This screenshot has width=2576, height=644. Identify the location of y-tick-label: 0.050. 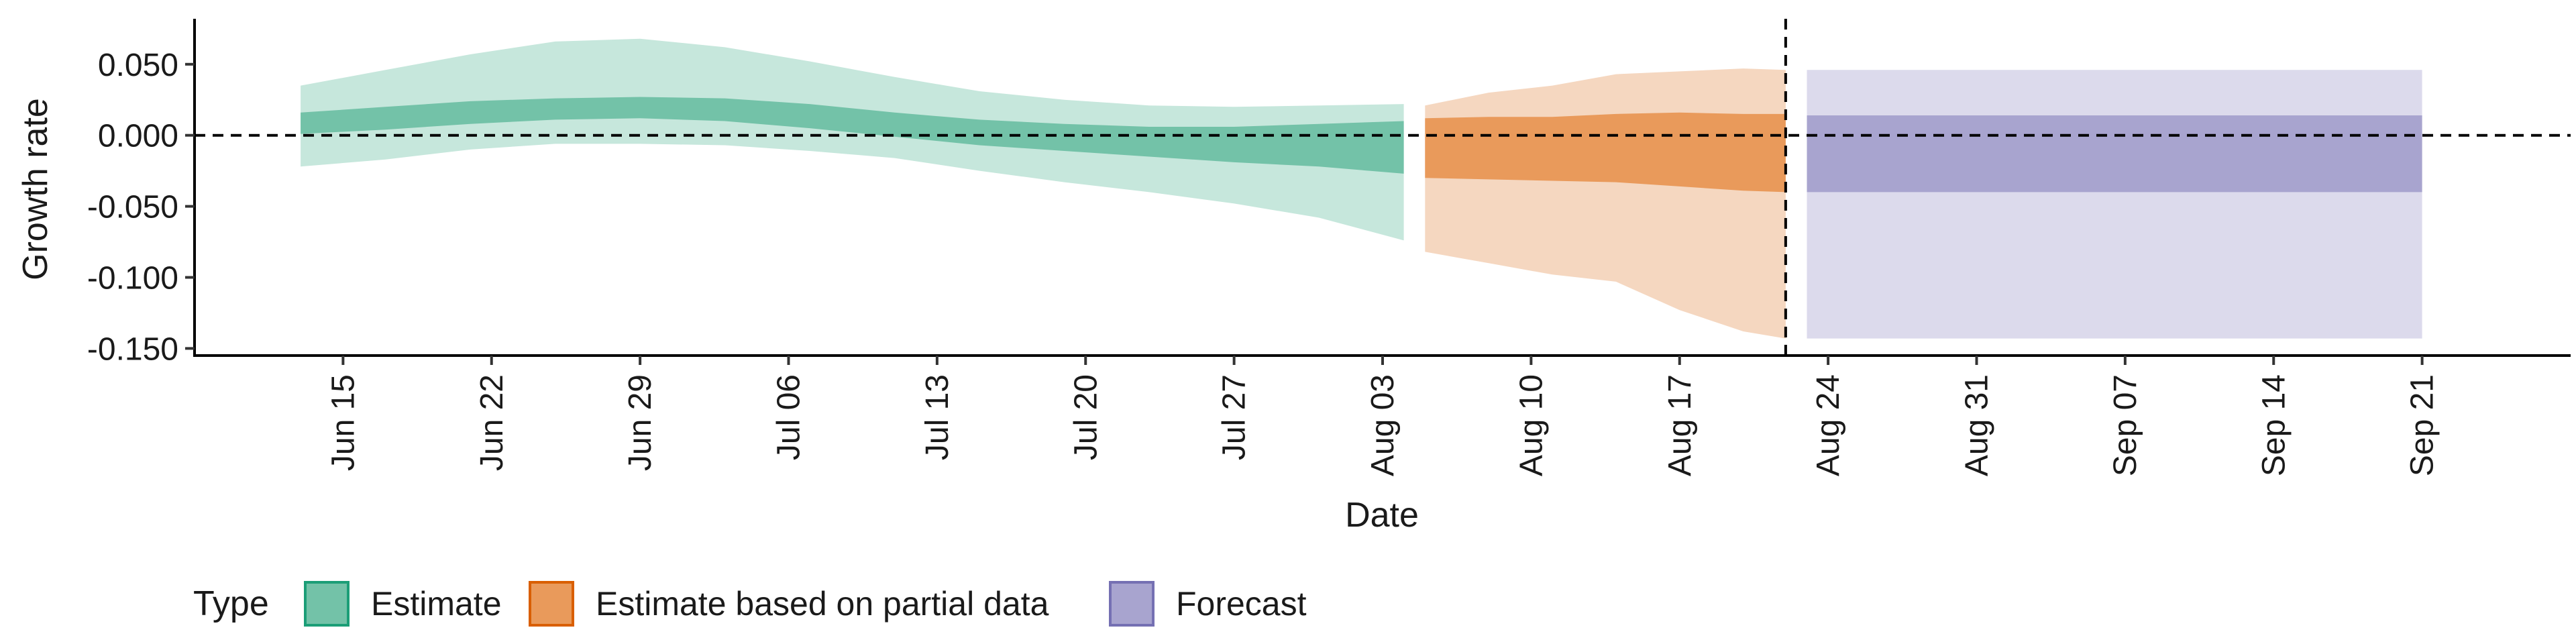
(138, 65).